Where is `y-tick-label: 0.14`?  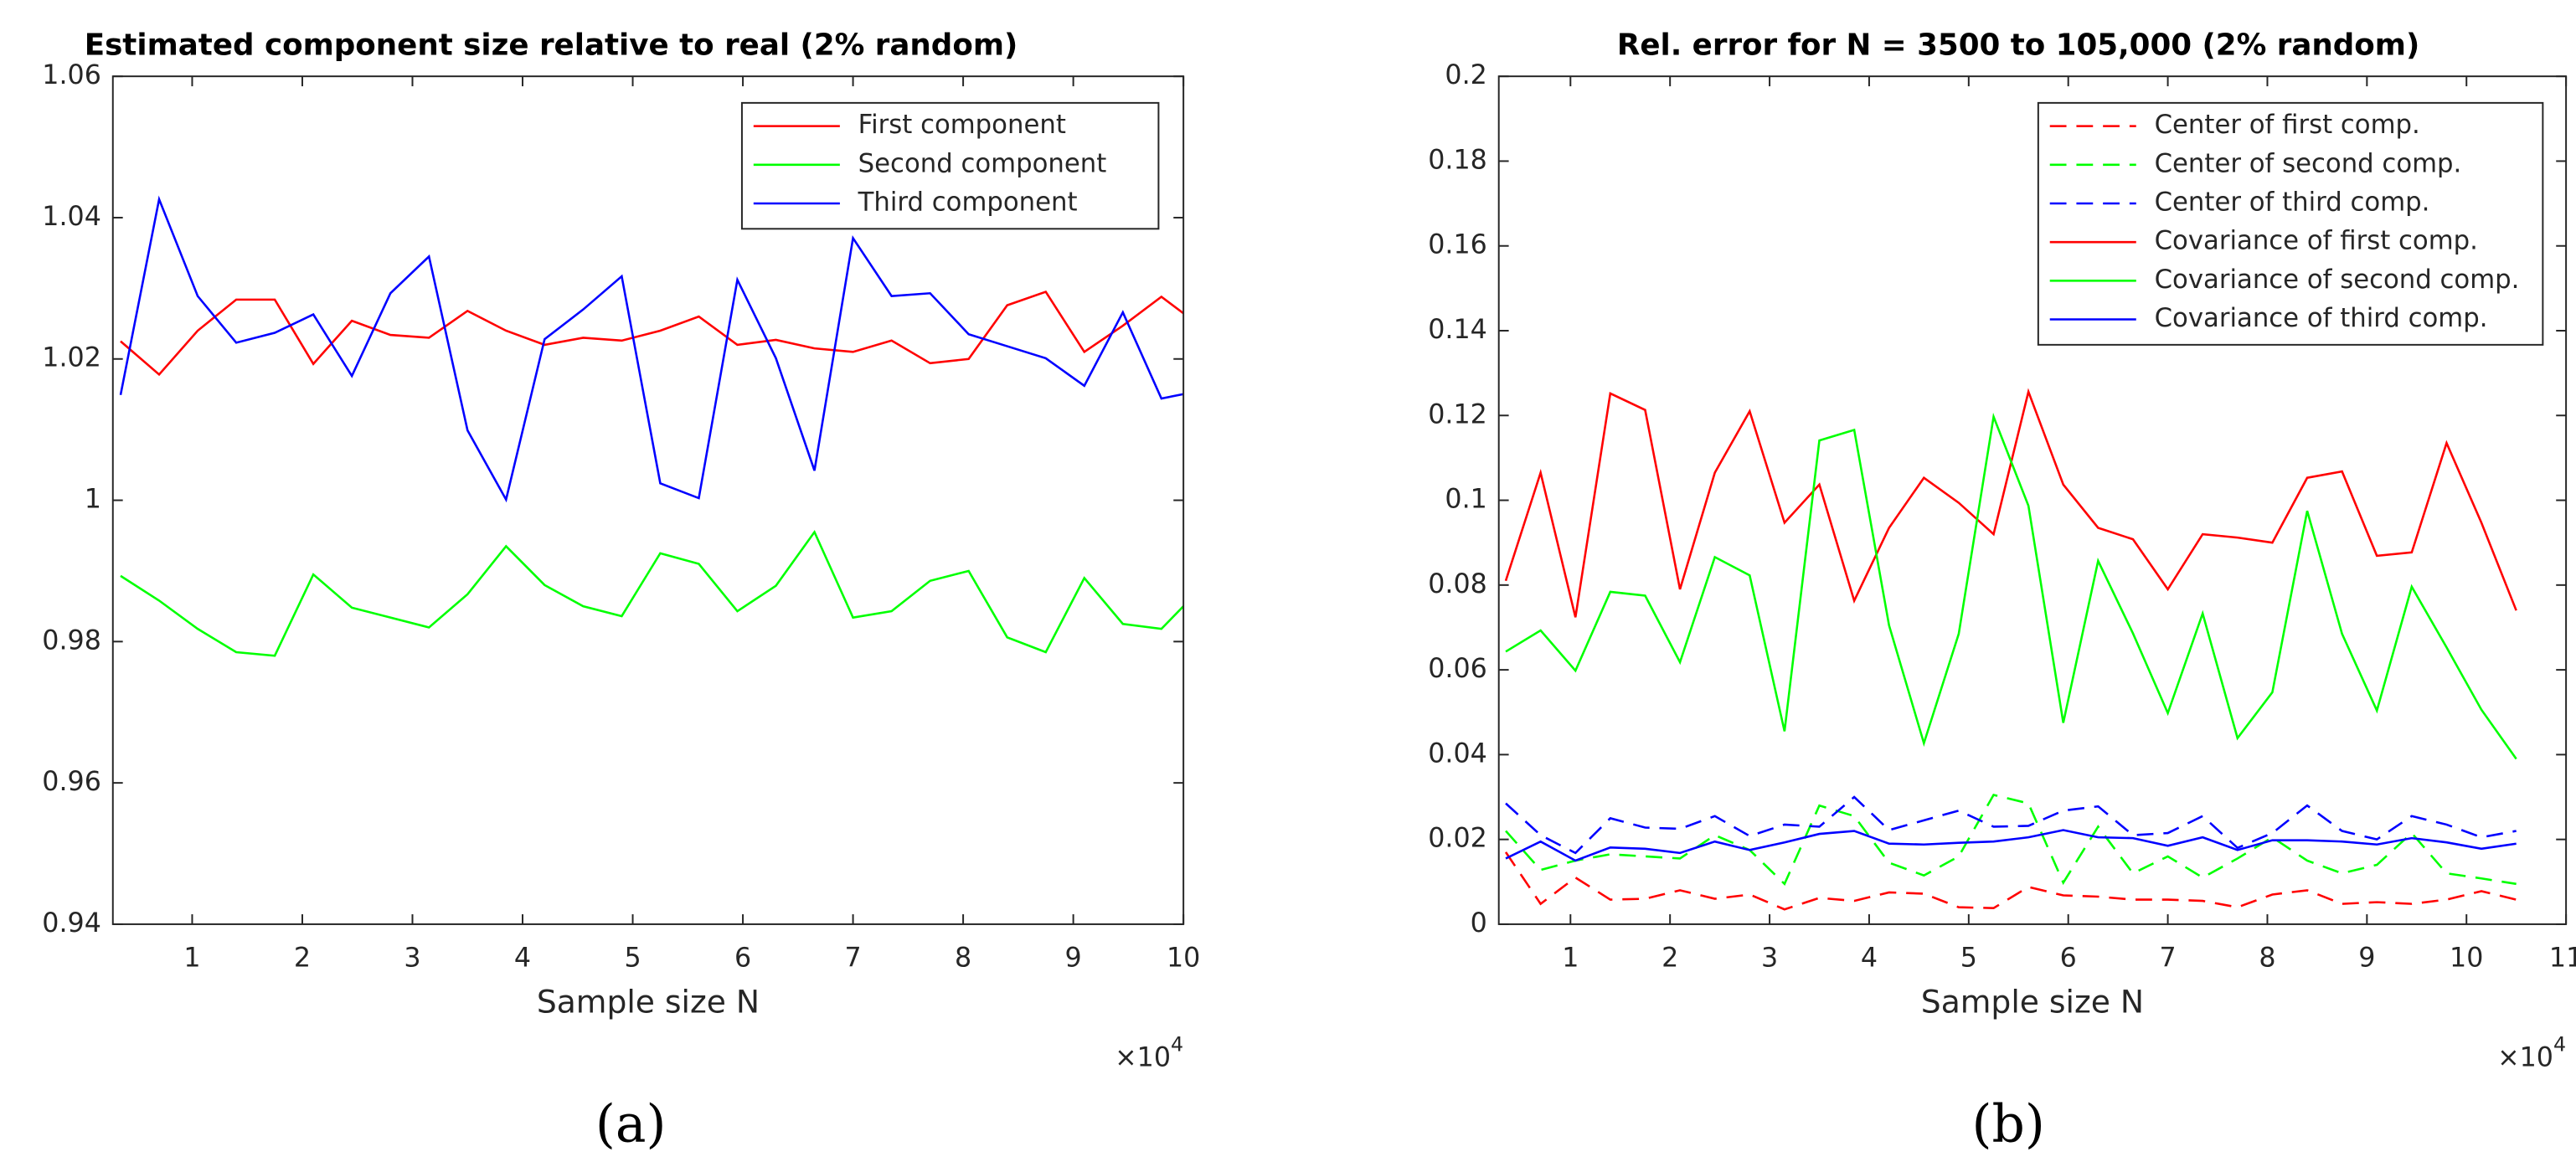
y-tick-label: 0.14 is located at coordinates (1457, 330).